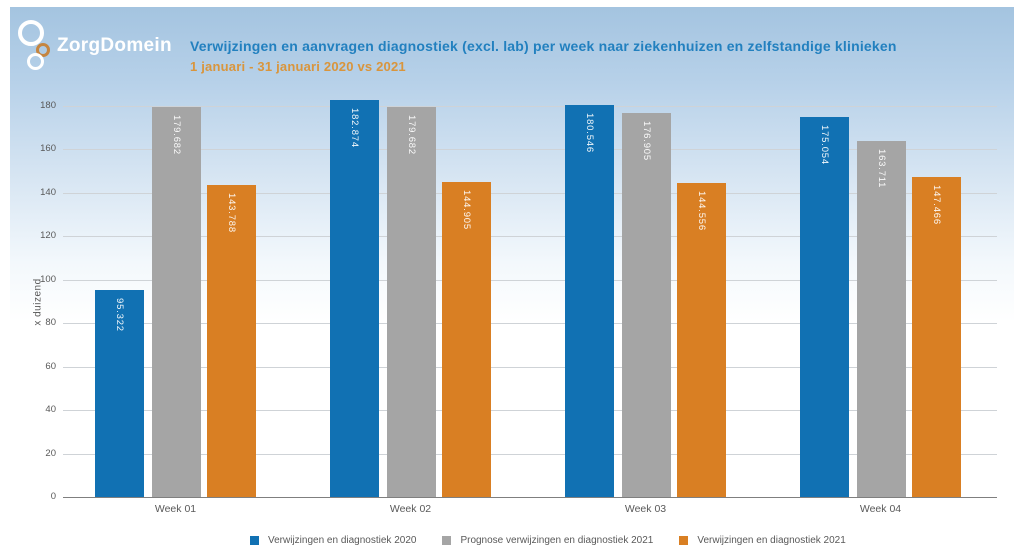  What do you see at coordinates (589, 300) in the screenshot?
I see `bar: 180.546` at bounding box center [589, 300].